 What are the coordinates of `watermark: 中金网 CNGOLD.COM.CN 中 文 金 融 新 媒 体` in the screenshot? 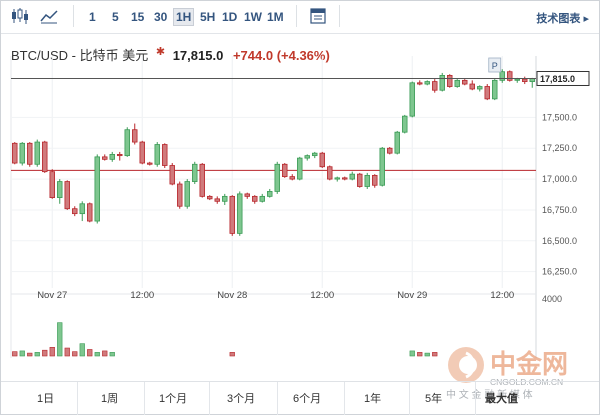 It's located at (521, 372).